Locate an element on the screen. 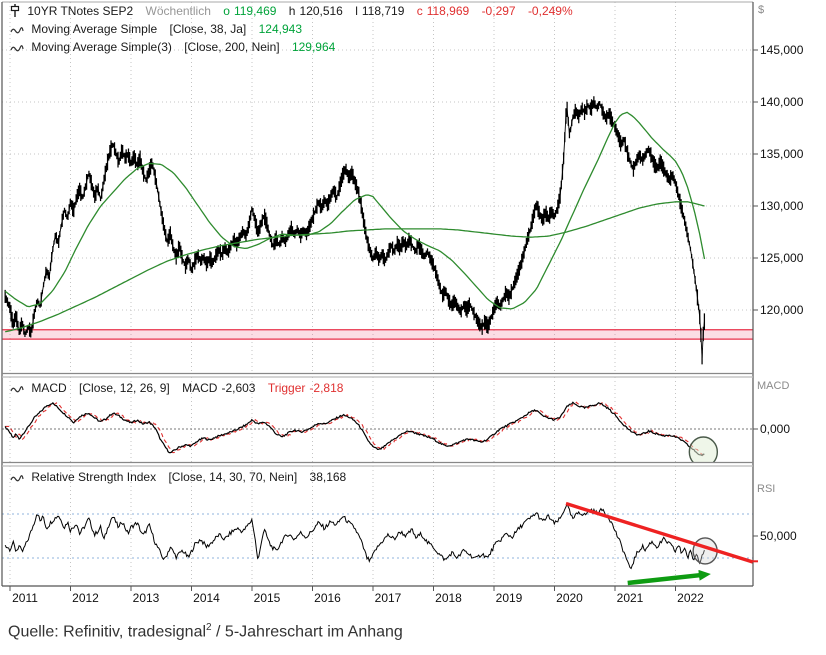 This screenshot has width=826, height=655. ma200-params: [Close, 200, Nein] is located at coordinates (232, 47).